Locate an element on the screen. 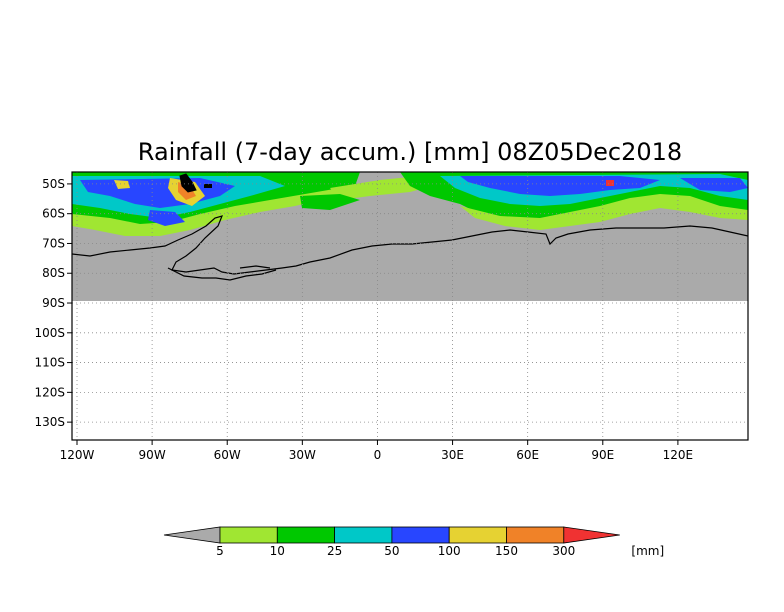 The image size is (784, 612). colorbar-threshold-label: 10 is located at coordinates (277, 551).